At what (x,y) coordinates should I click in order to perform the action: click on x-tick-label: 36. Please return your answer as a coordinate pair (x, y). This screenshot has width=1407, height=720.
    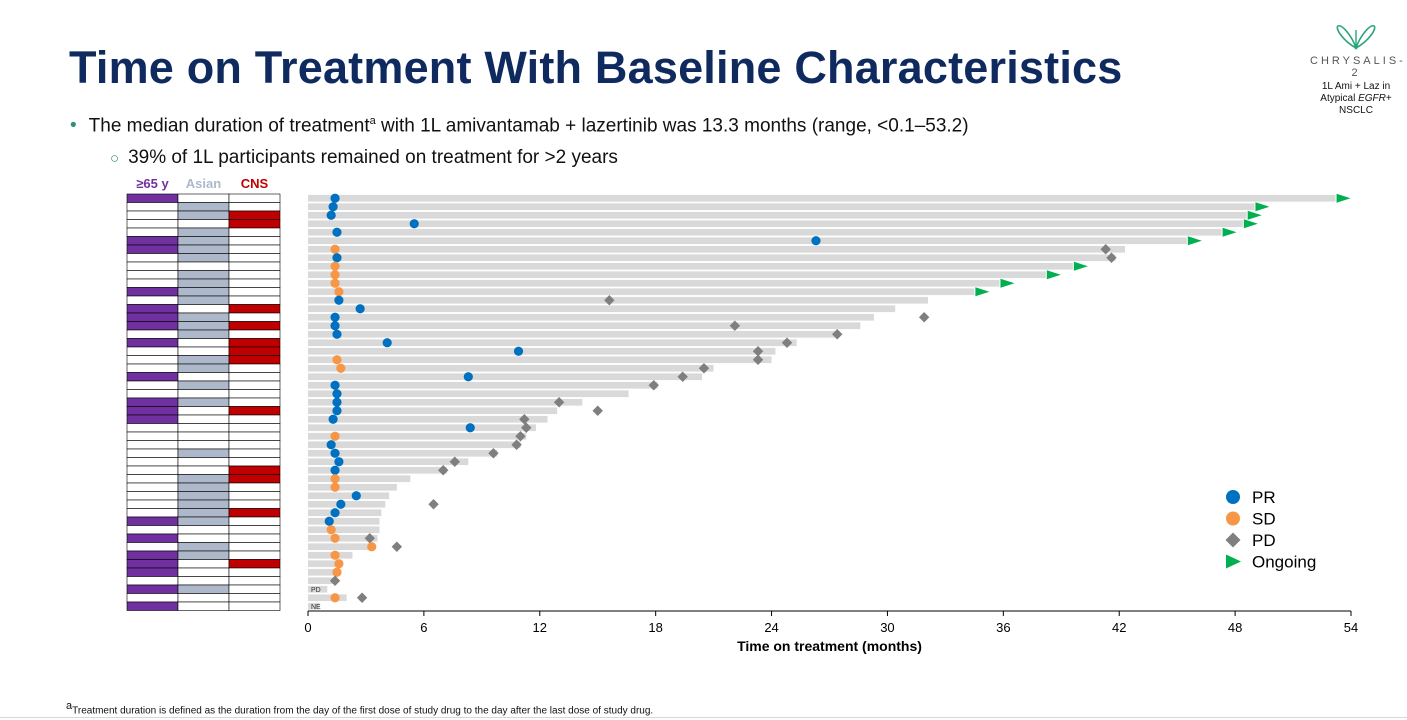
    Looking at the image, I should click on (1003, 627).